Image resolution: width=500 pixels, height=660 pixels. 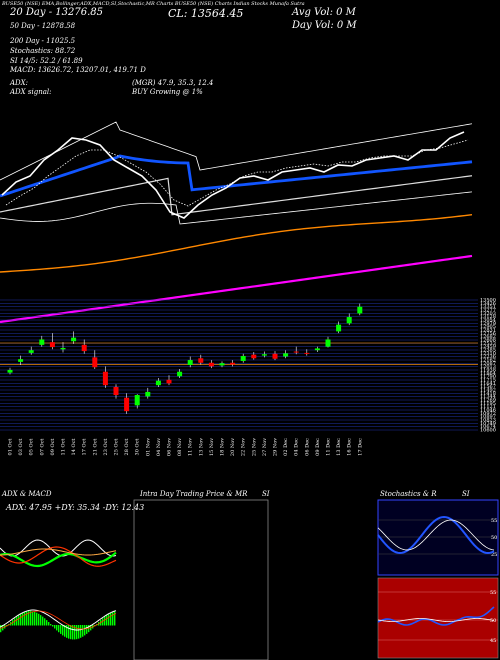 What do you see at coordinates (58, 552) in the screenshot?
I see `adx-avg-line` at bounding box center [58, 552].